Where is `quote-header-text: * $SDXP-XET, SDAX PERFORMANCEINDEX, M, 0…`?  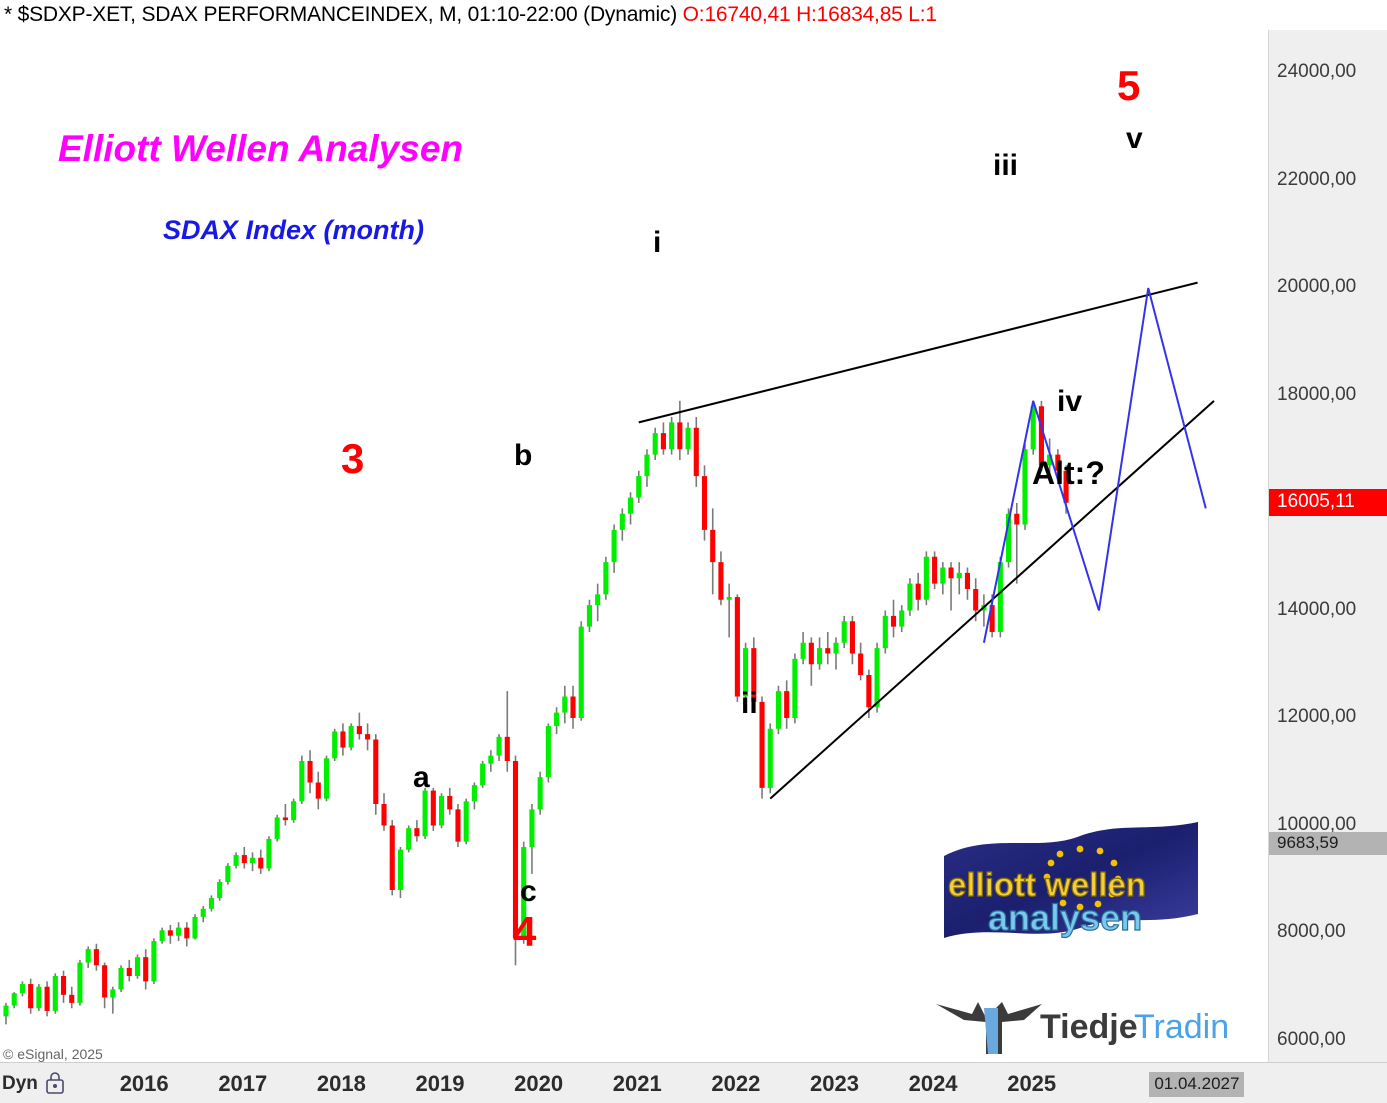 quote-header-text: * $SDXP-XET, SDAX PERFORMANCEINDEX, M, 0… is located at coordinates (470, 15).